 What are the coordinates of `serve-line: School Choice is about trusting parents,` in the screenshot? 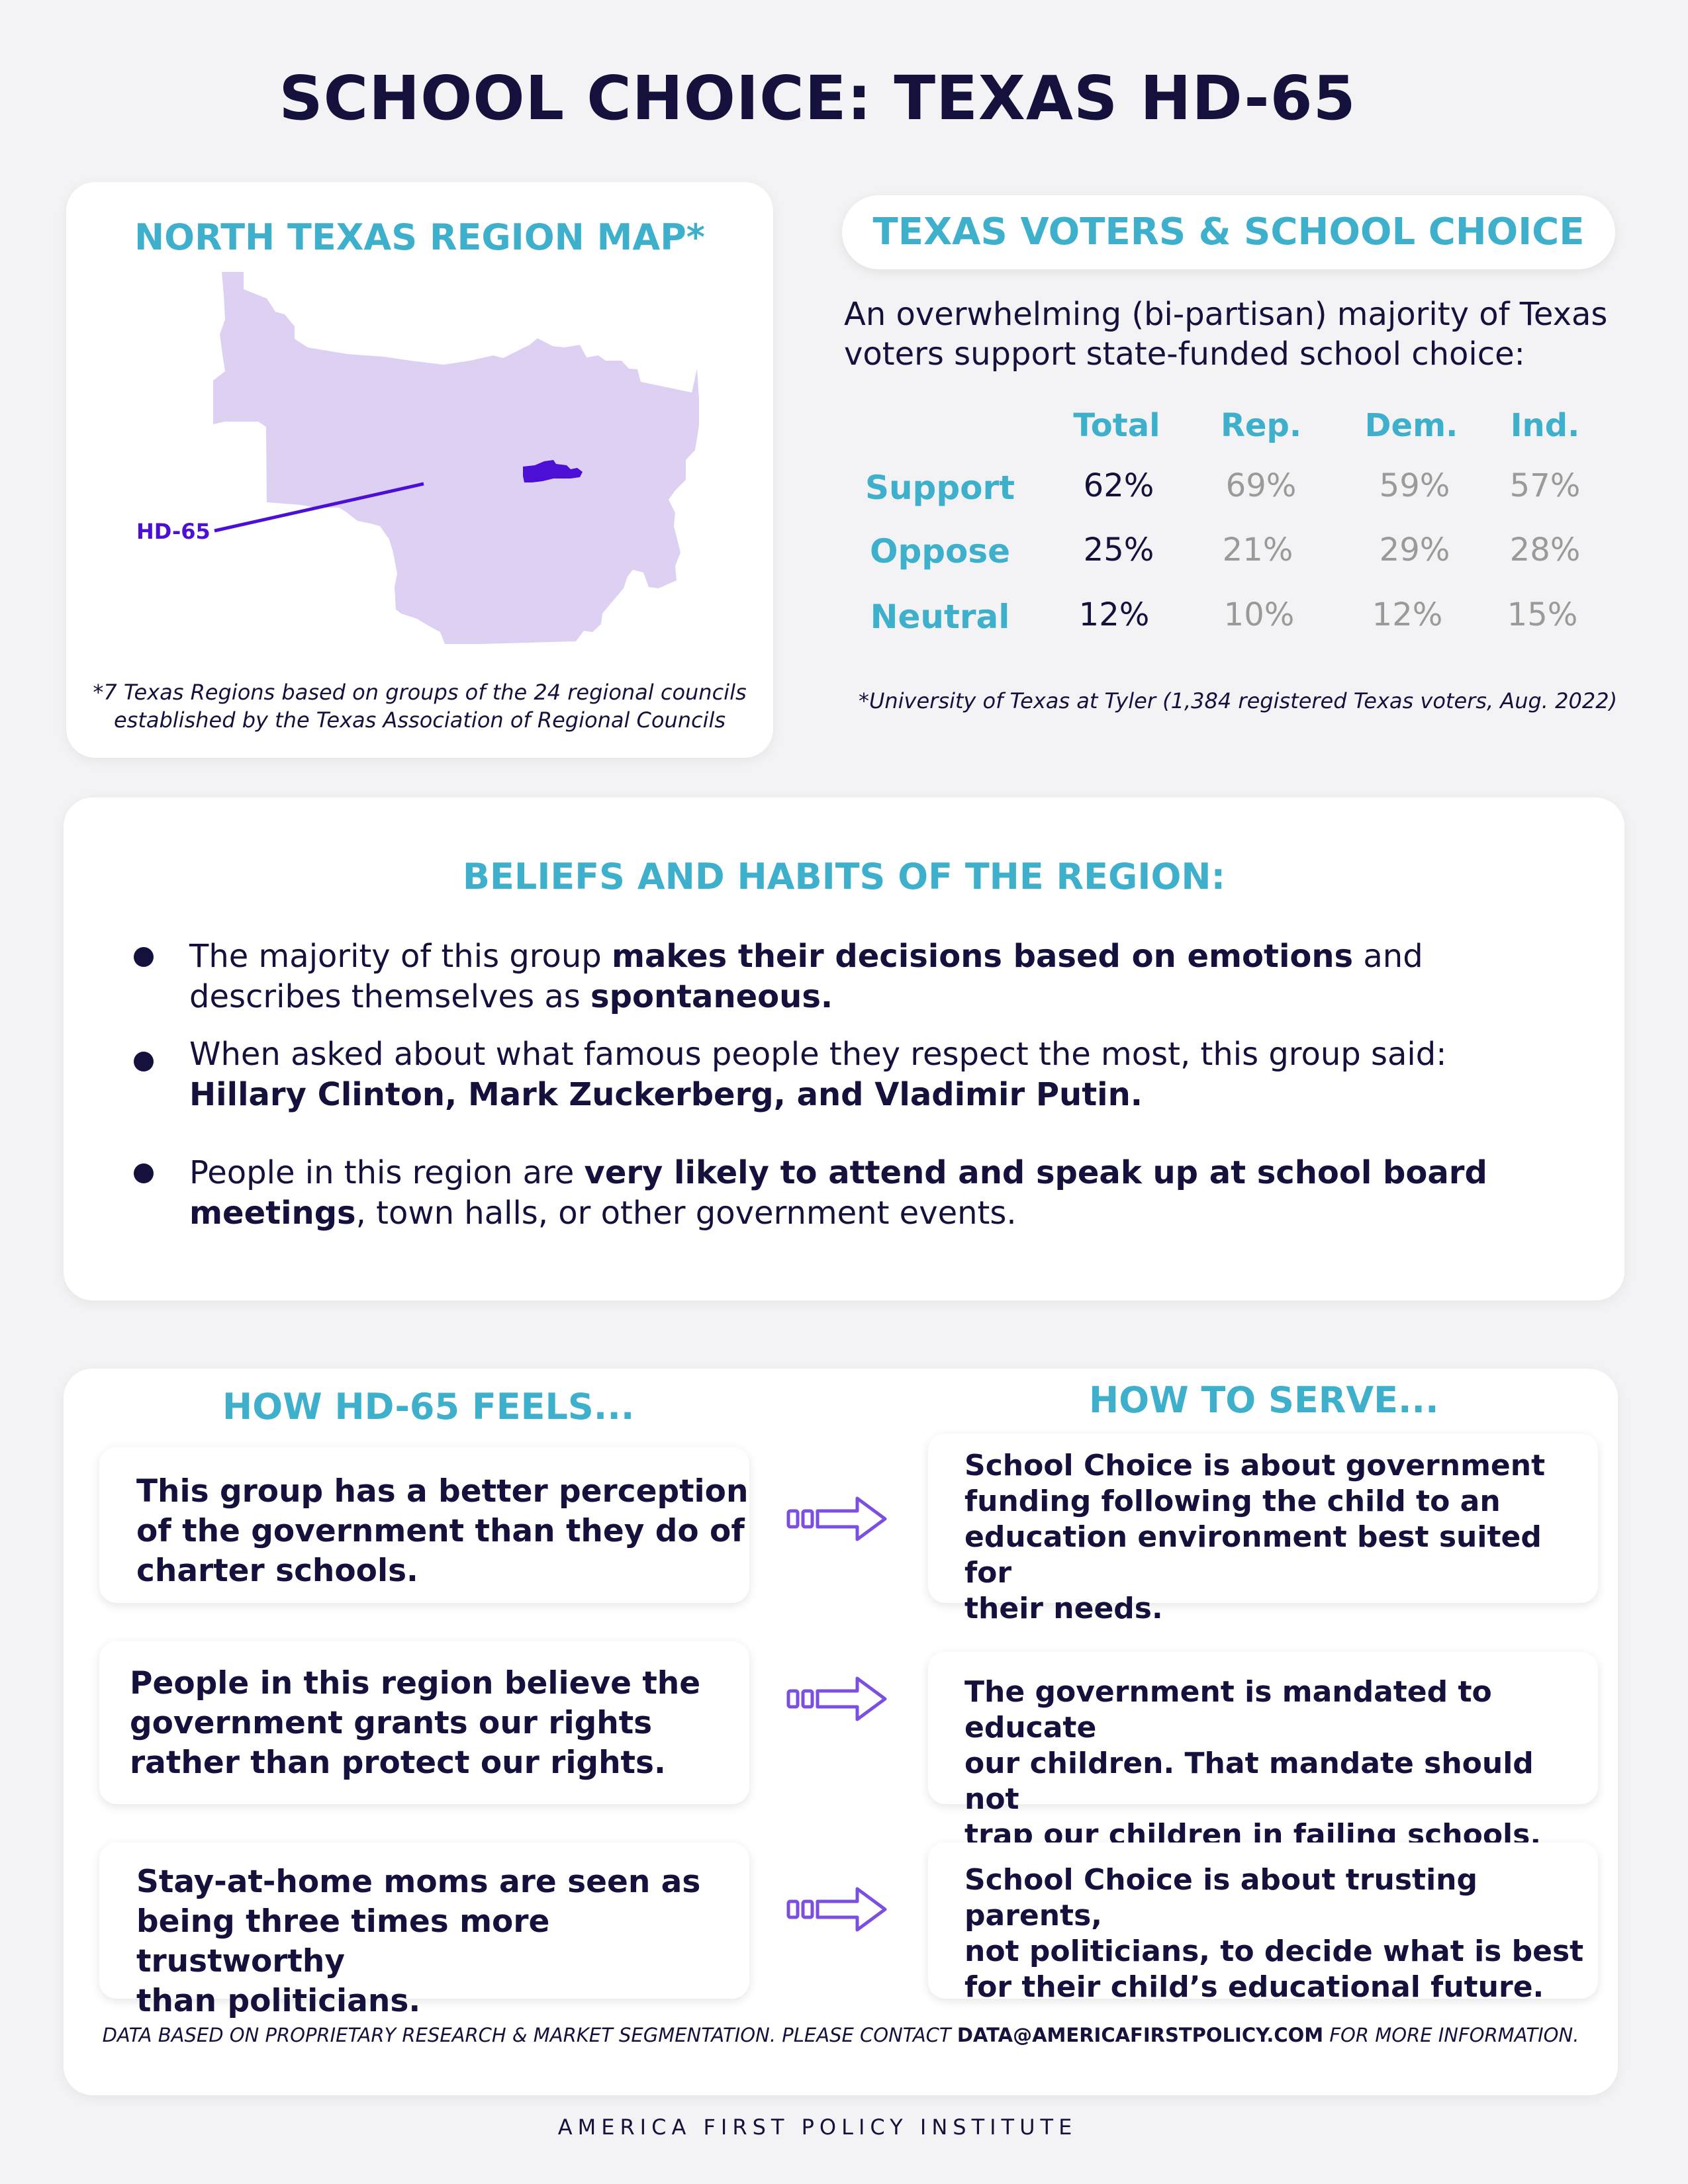 It's located at (1220, 1898).